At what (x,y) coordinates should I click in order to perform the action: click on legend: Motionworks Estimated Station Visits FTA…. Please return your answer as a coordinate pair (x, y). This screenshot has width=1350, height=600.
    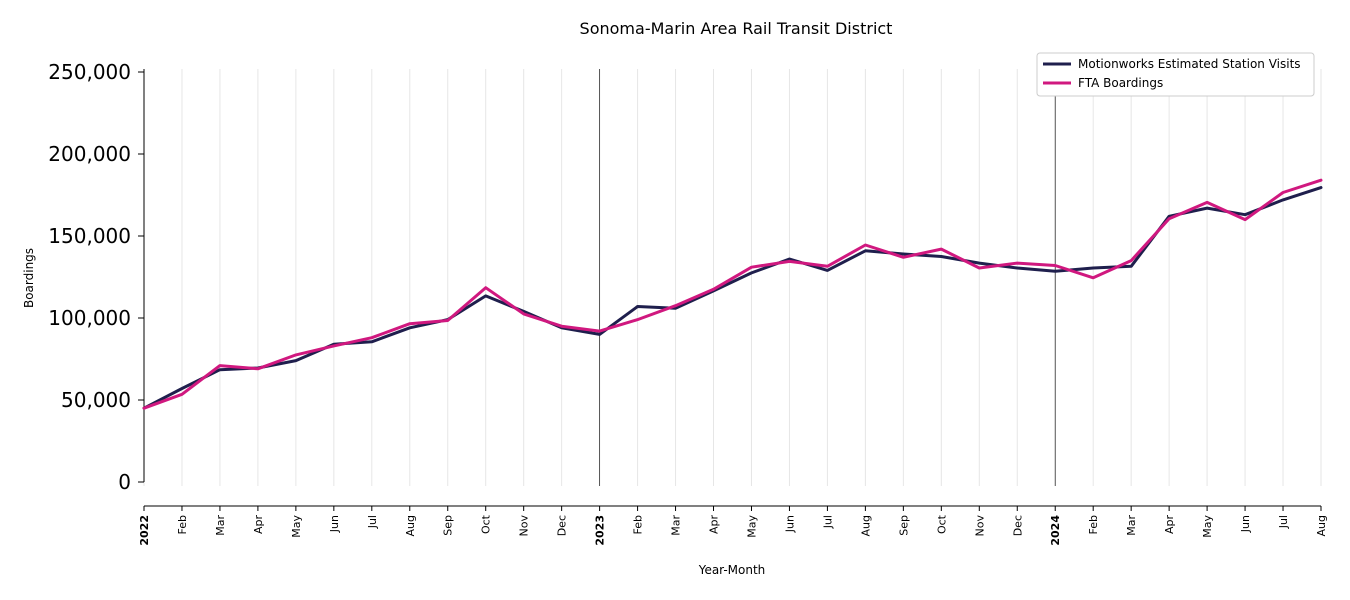
    Looking at the image, I should click on (1175, 74).